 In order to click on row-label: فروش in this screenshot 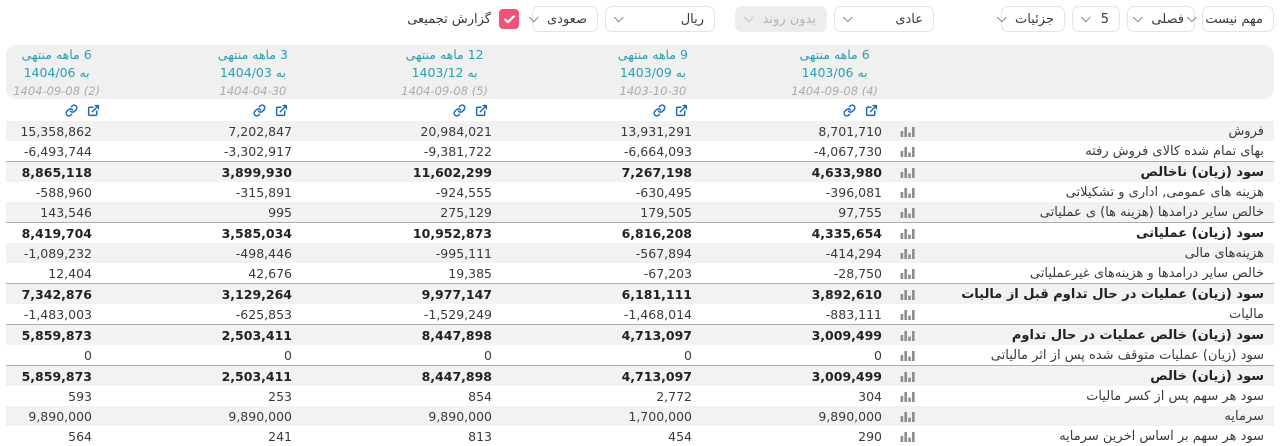, I will do `click(1246, 131)`.